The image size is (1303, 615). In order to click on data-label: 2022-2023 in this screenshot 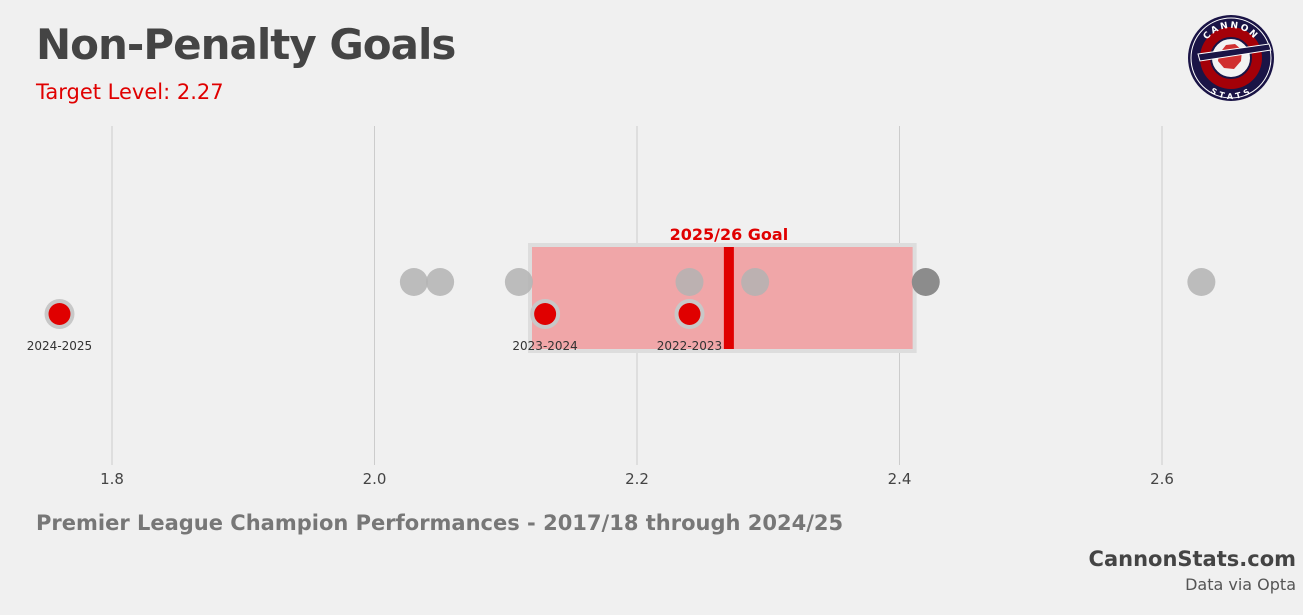, I will do `click(689, 346)`.